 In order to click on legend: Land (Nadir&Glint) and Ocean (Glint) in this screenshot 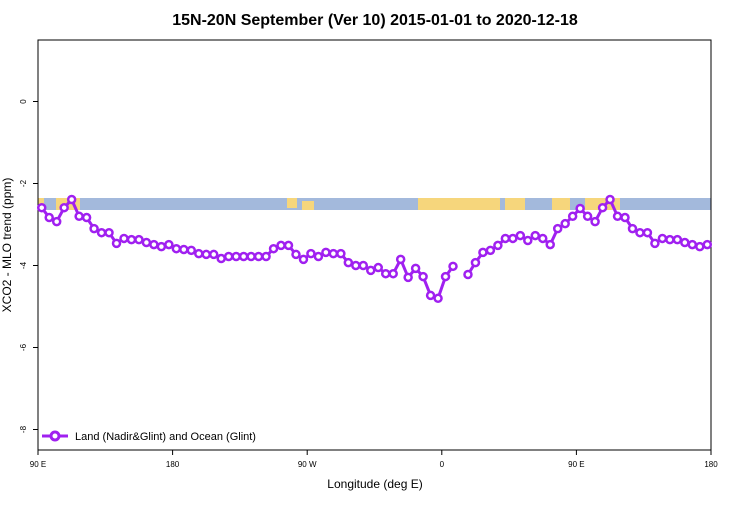, I will do `click(149, 436)`.